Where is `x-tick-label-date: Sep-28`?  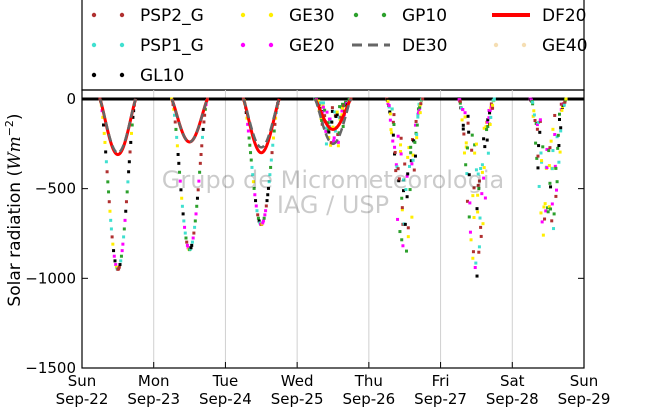 x-tick-label-date: Sep-28 is located at coordinates (512, 399).